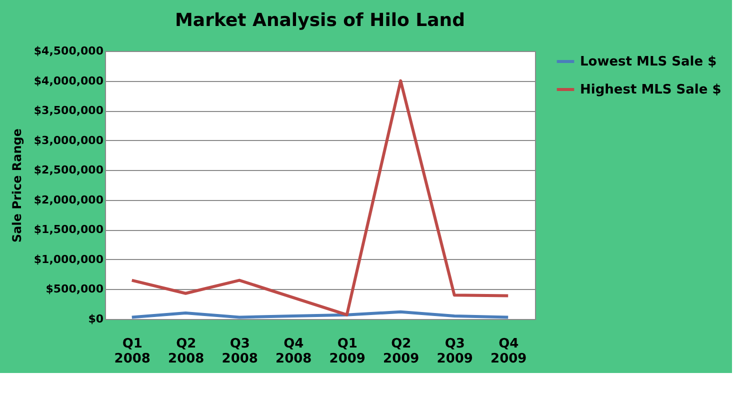 The height and width of the screenshot is (396, 749). What do you see at coordinates (186, 351) in the screenshot?
I see `x-tick-label: Q2 2008` at bounding box center [186, 351].